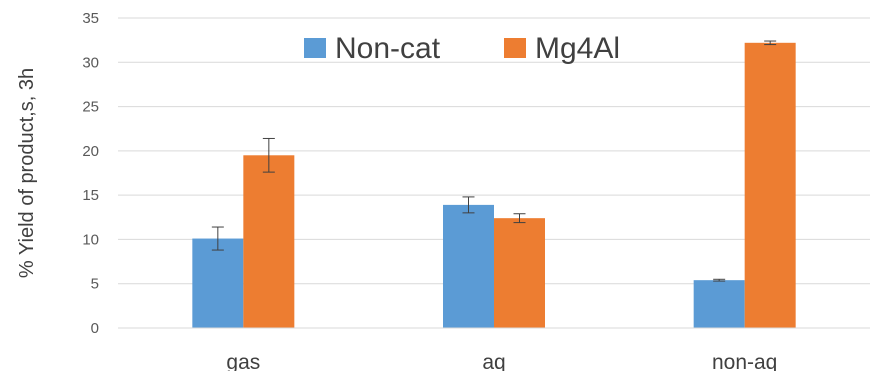 This screenshot has width=876, height=376. Describe the element at coordinates (468, 266) in the screenshot. I see `bar-non-cat-aq` at that location.